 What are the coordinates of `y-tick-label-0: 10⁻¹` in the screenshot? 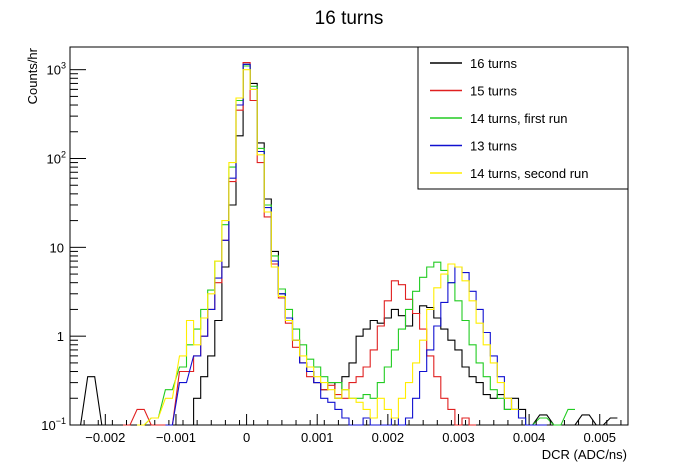 It's located at (53, 424).